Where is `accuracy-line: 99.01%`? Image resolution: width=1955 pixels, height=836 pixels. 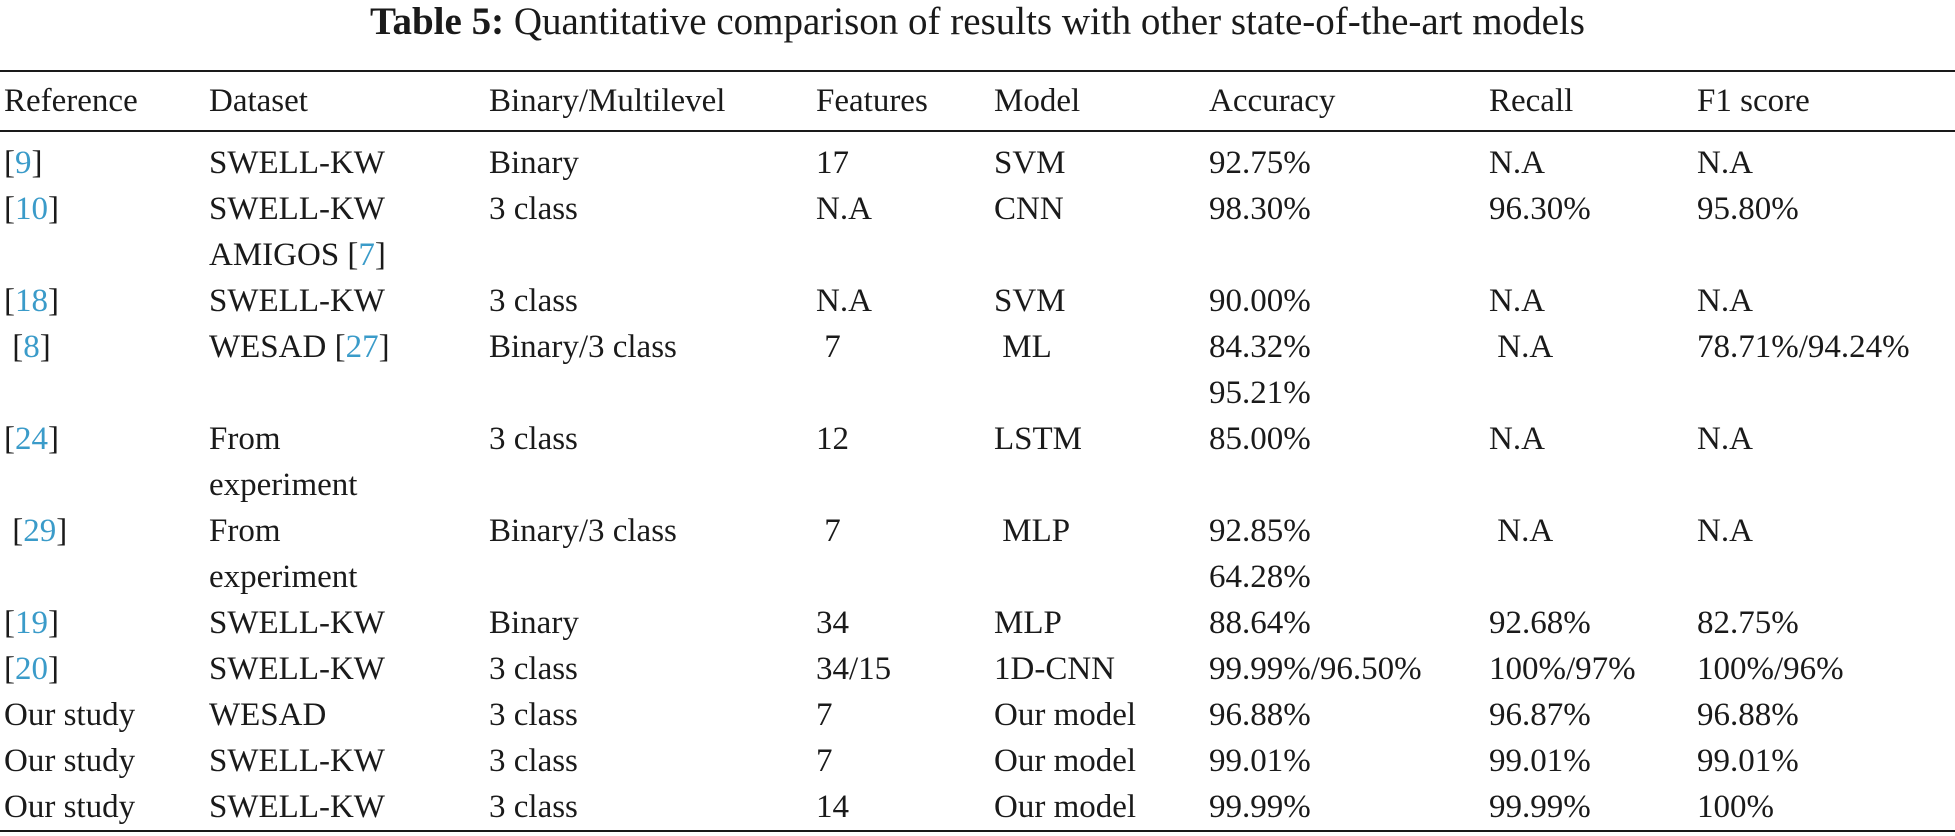 accuracy-line: 99.01% is located at coordinates (1260, 761).